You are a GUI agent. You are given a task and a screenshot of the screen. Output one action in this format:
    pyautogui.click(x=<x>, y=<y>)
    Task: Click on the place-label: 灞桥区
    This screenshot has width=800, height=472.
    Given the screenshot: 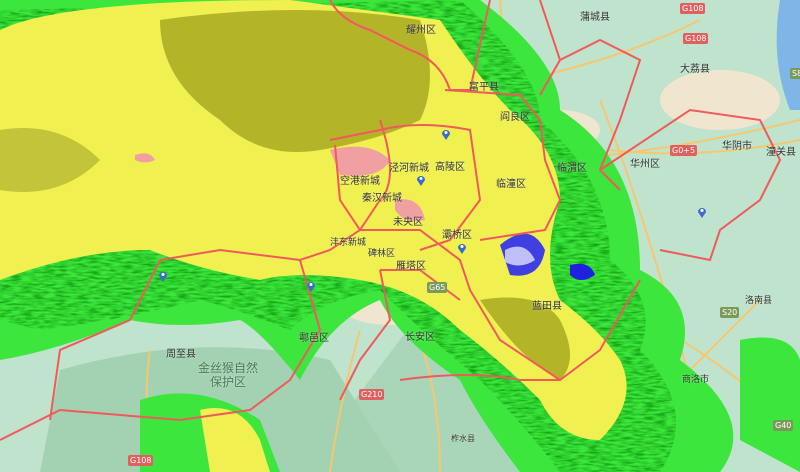 What is the action you would take?
    pyautogui.click(x=457, y=235)
    